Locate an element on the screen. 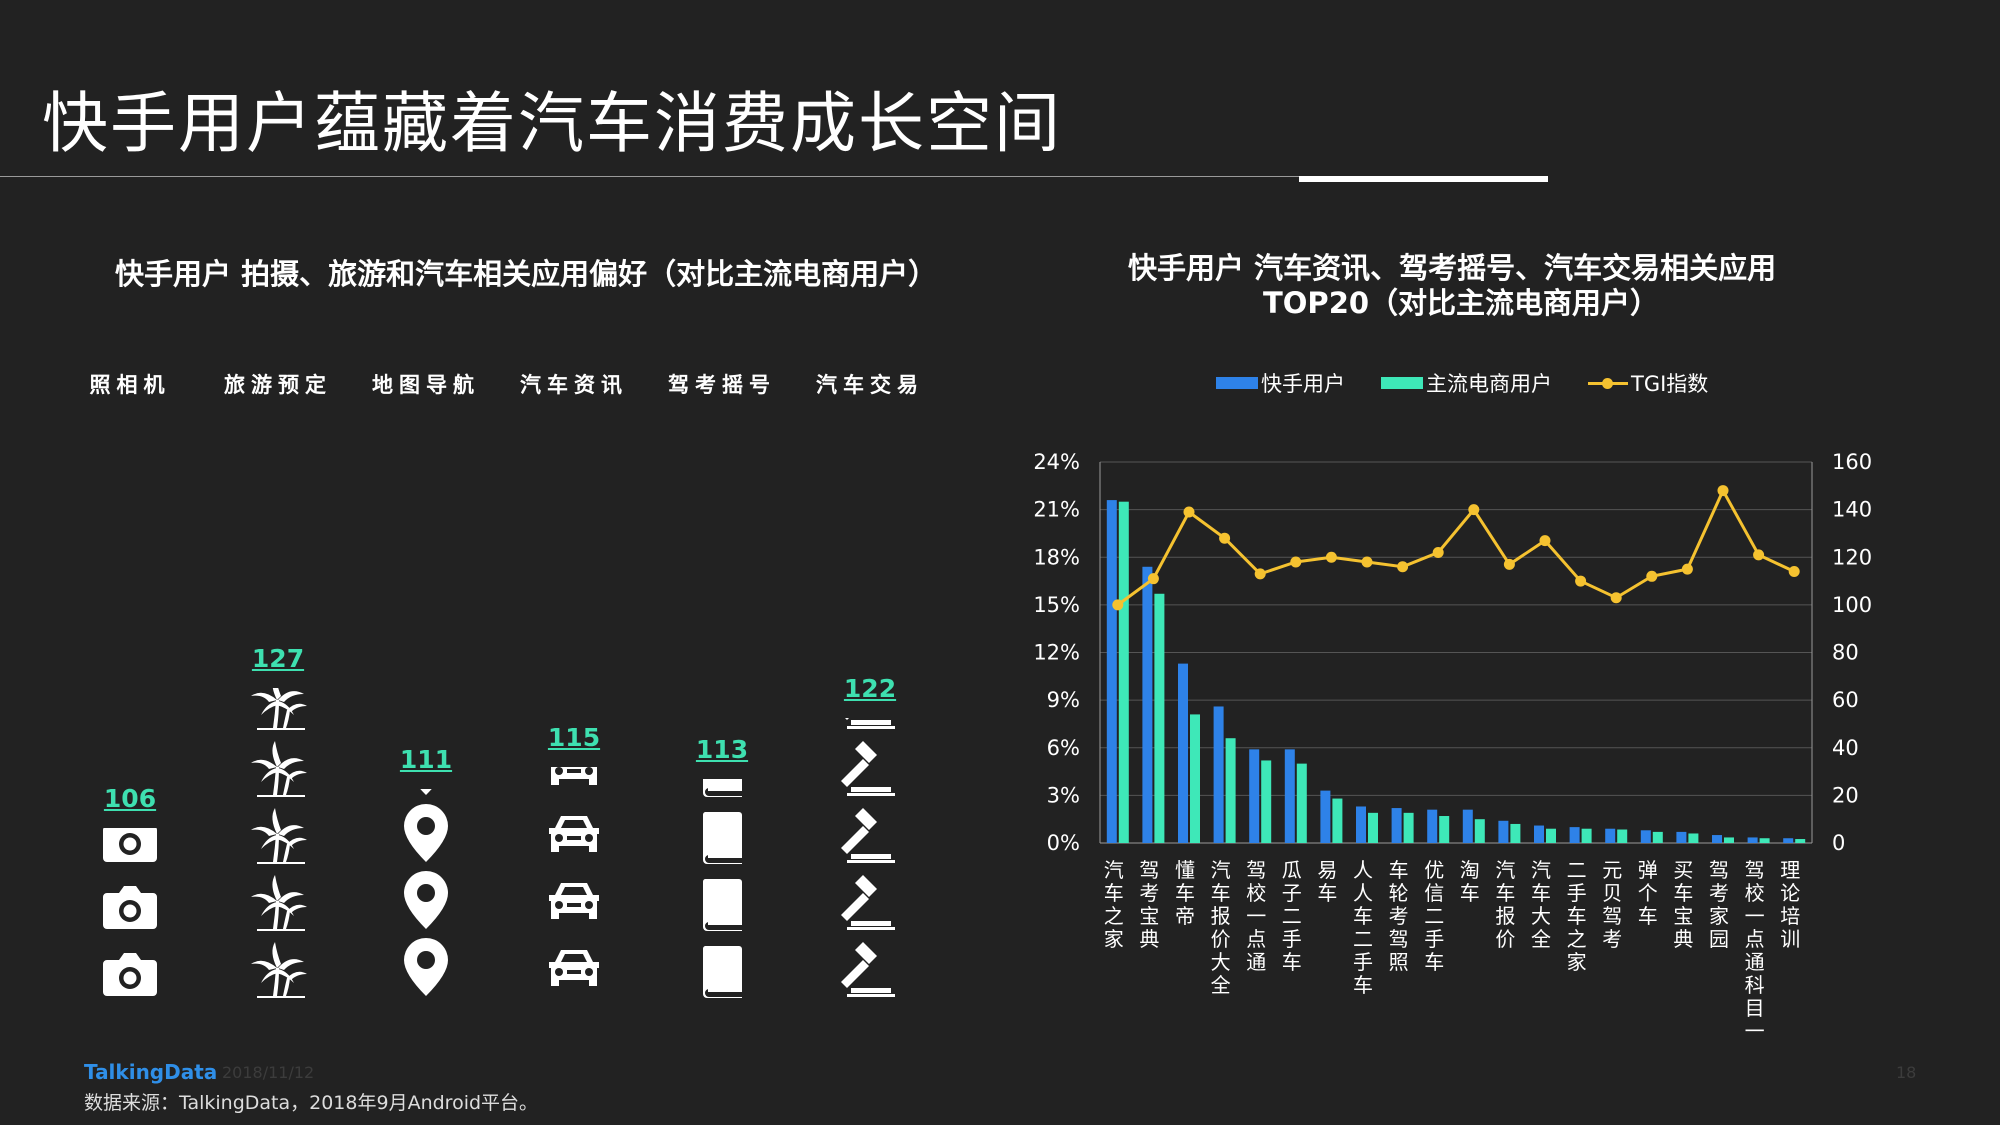 Image resolution: width=2000 pixels, height=1125 pixels. map-pin-icon is located at coordinates (426, 793).